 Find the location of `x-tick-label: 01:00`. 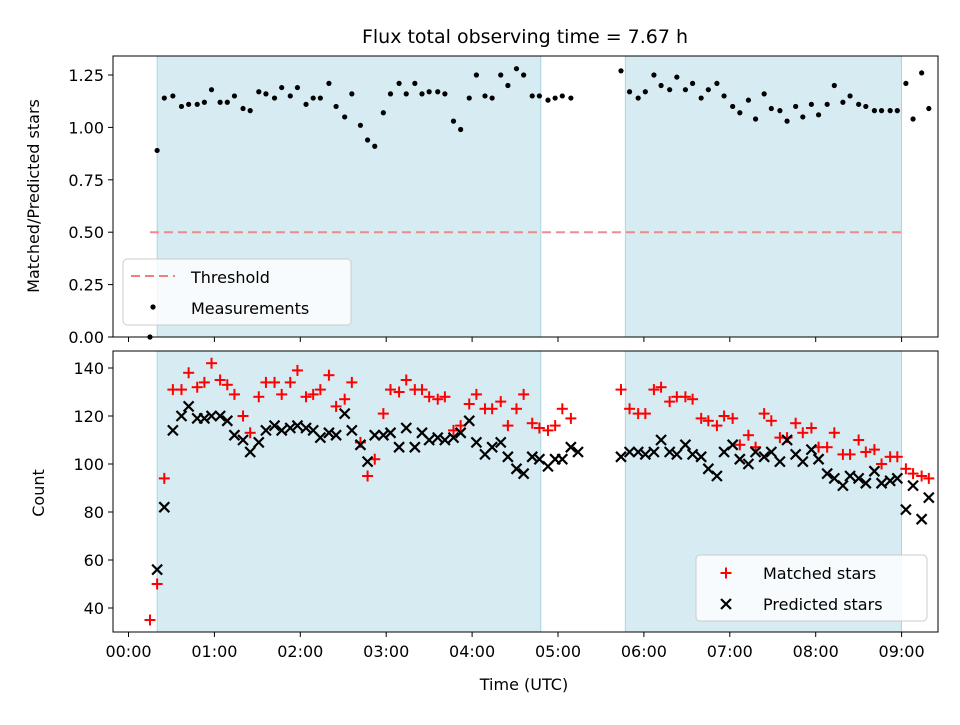

x-tick-label: 01:00 is located at coordinates (214, 651).